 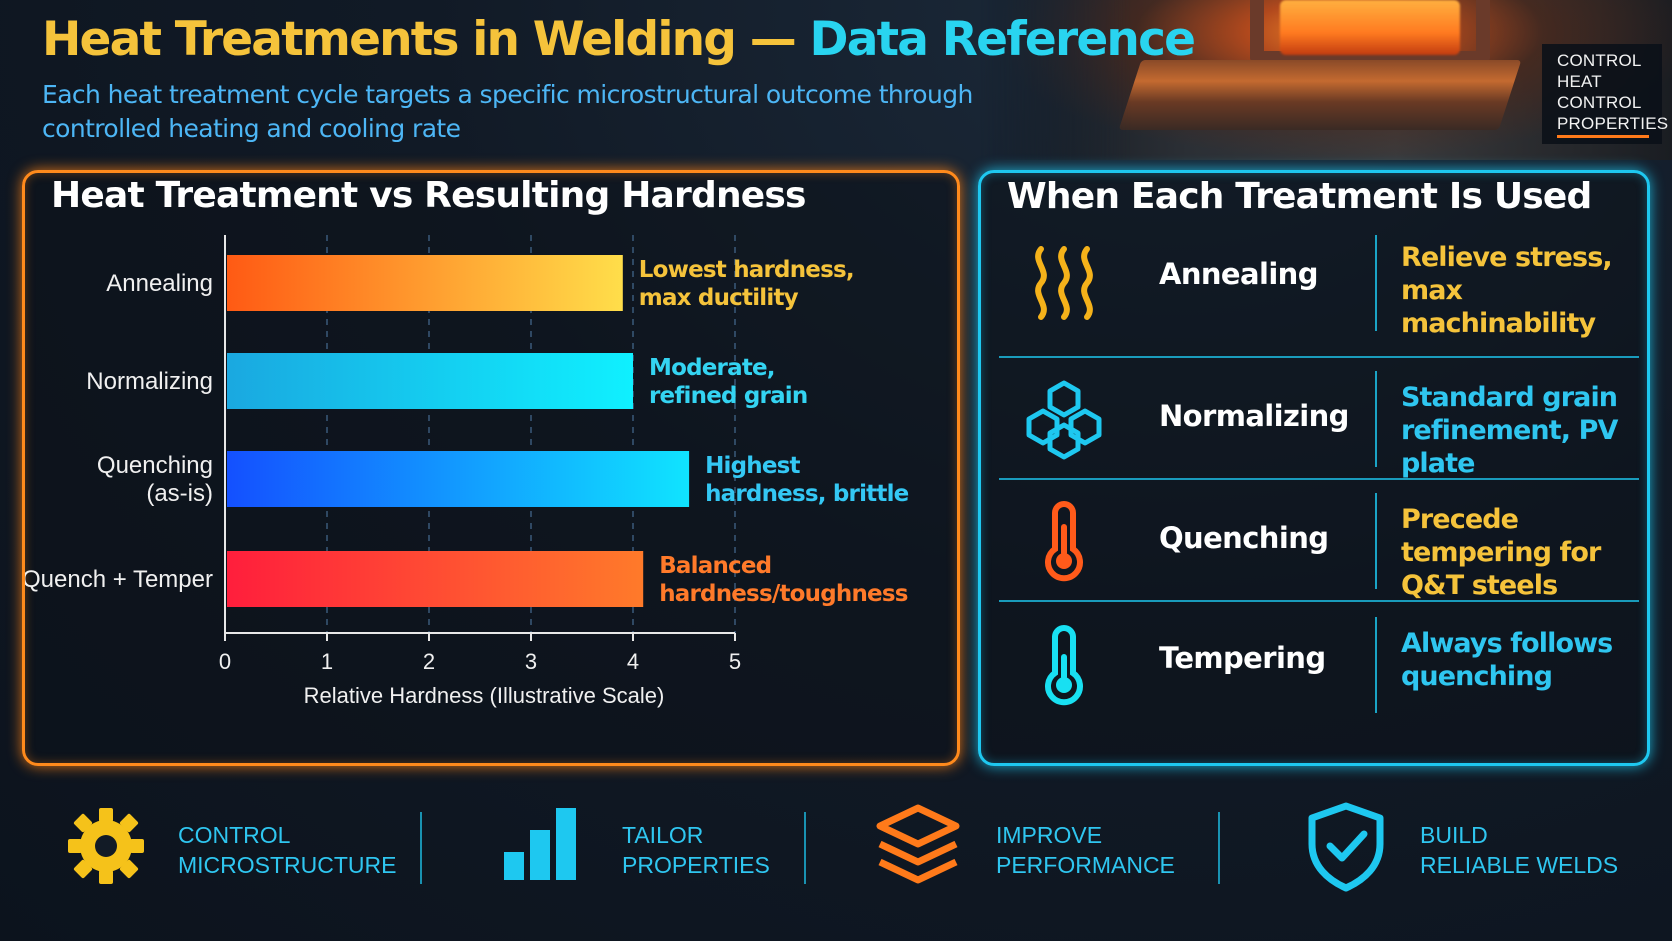 What do you see at coordinates (712, 368) in the screenshot?
I see `bar-annotation: Moderate,` at bounding box center [712, 368].